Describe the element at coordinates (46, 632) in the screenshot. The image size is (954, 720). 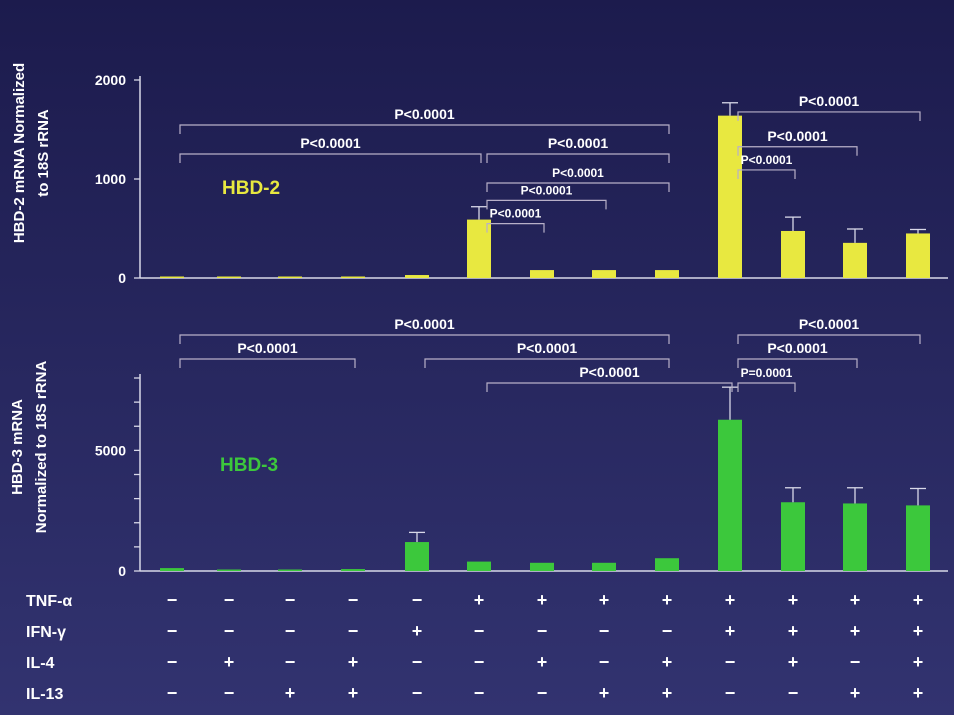
I see `treatment-label: IFN-γ` at that location.